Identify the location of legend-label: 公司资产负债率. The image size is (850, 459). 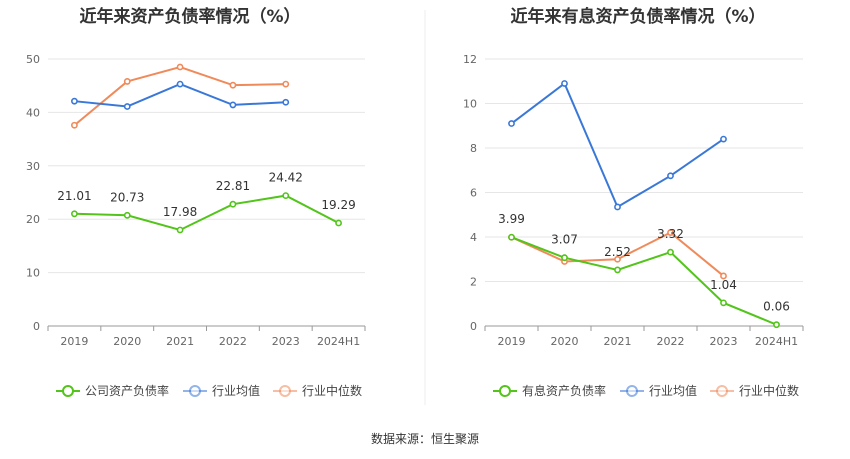
(127, 390).